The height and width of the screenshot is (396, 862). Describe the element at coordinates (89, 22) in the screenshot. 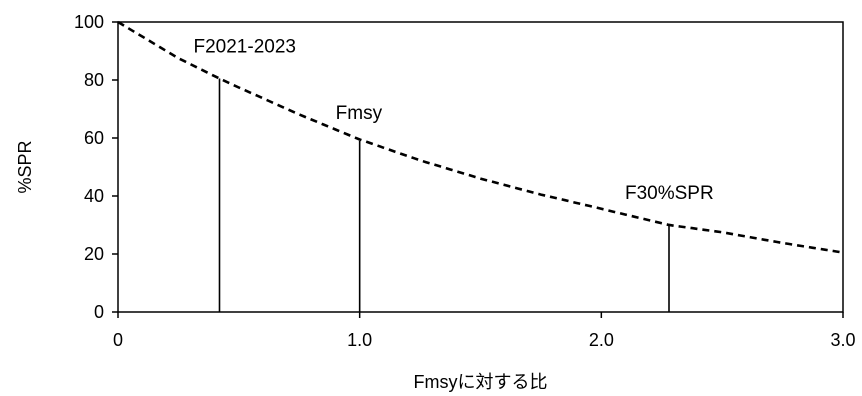

I see `y-tick-label: 100` at that location.